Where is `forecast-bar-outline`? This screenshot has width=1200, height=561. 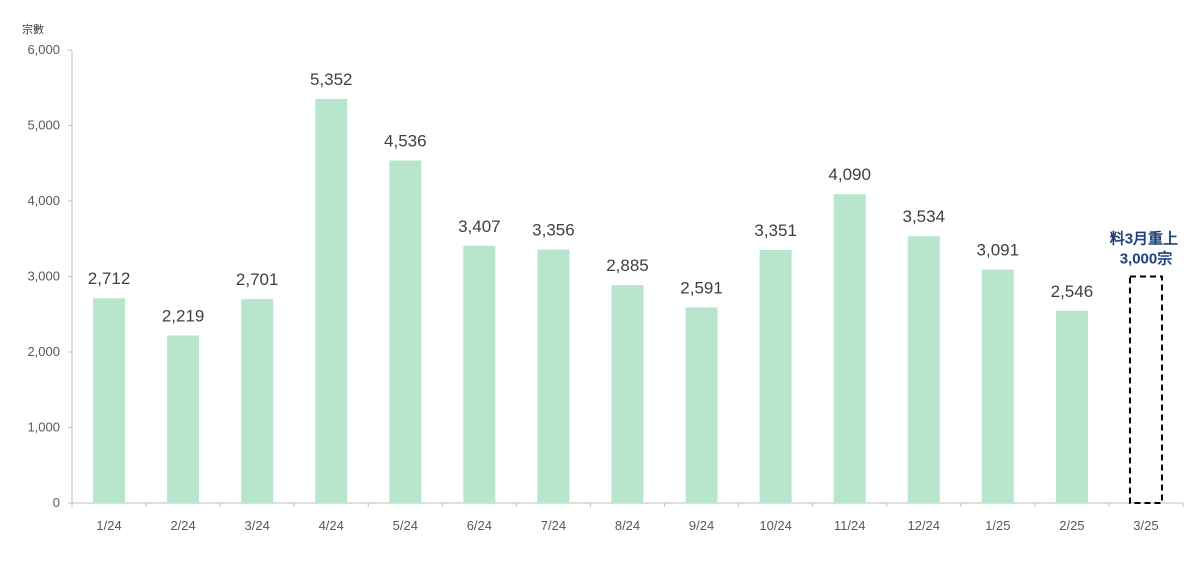
forecast-bar-outline is located at coordinates (1145, 389).